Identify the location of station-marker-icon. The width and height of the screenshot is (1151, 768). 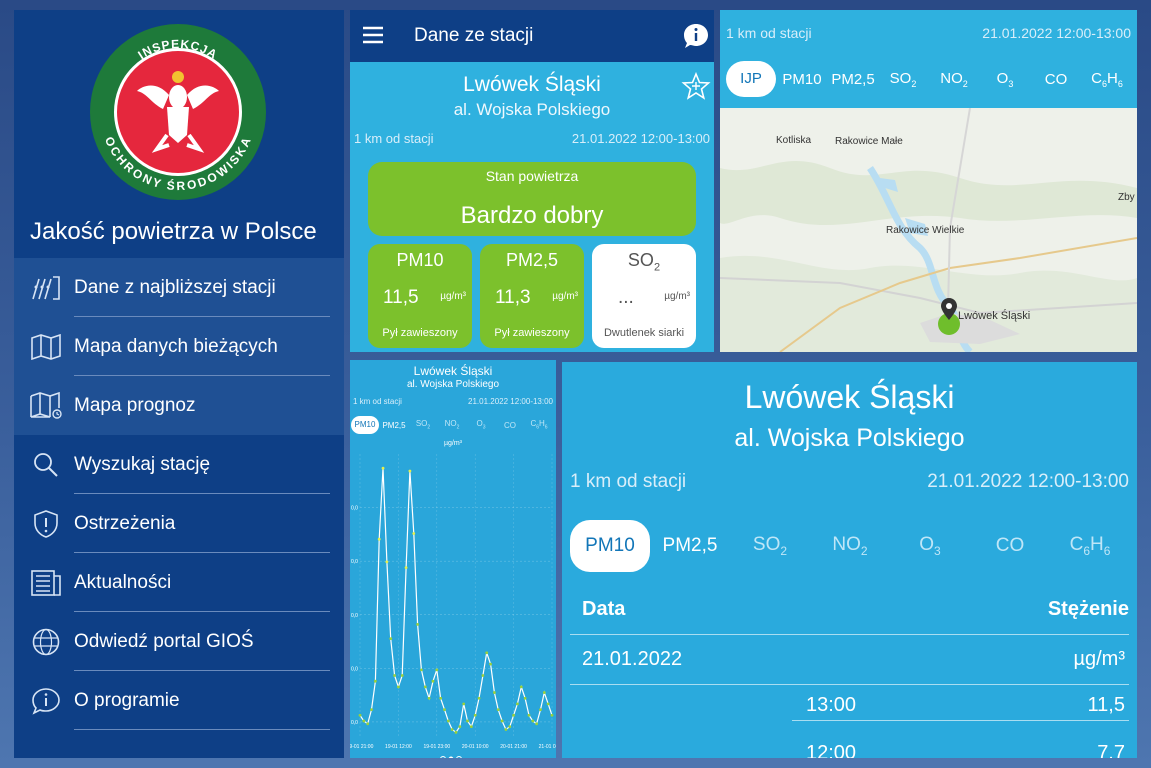
(949, 318).